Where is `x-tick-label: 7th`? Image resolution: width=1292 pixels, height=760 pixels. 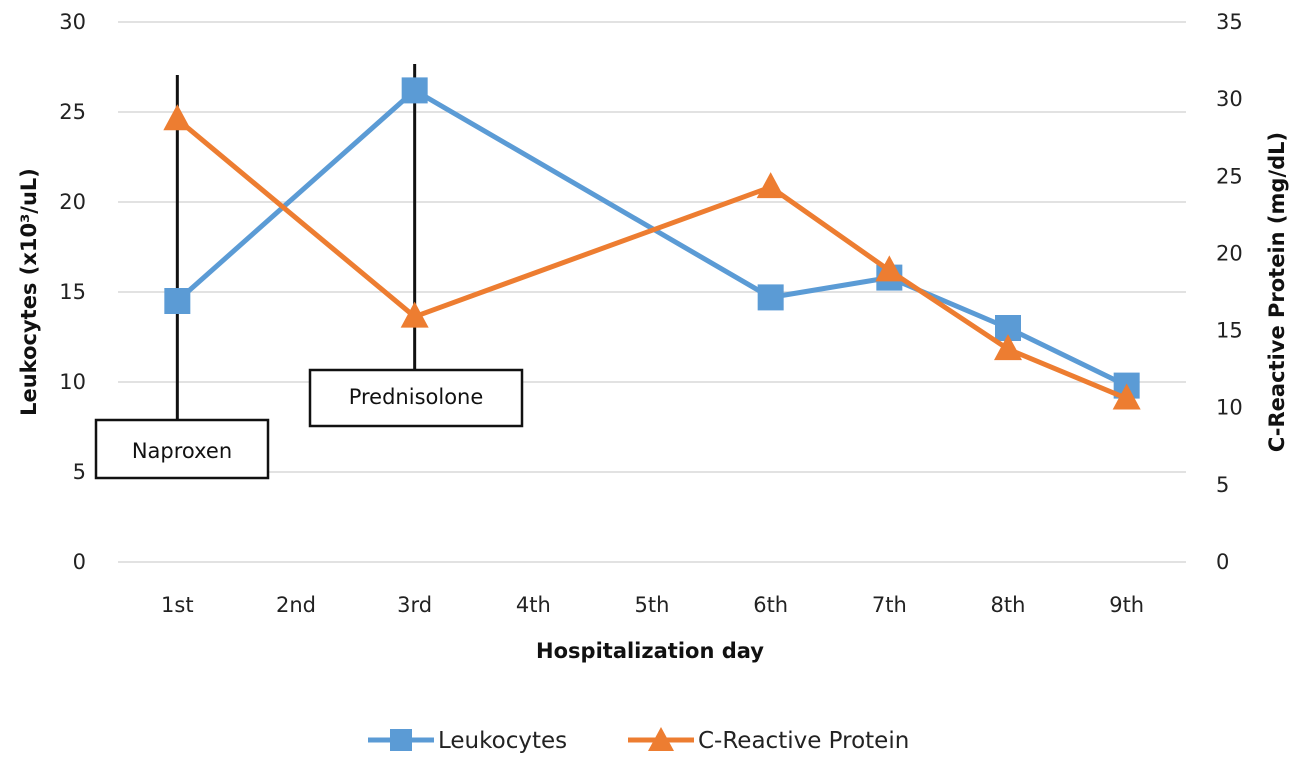
x-tick-label: 7th is located at coordinates (889, 605).